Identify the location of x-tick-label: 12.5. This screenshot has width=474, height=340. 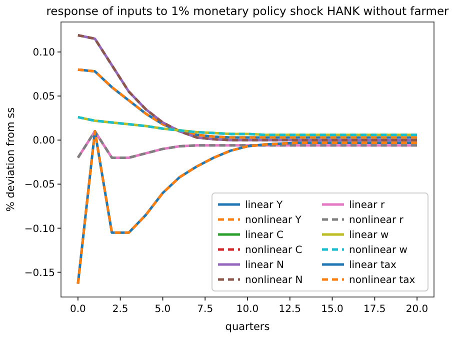
(290, 309).